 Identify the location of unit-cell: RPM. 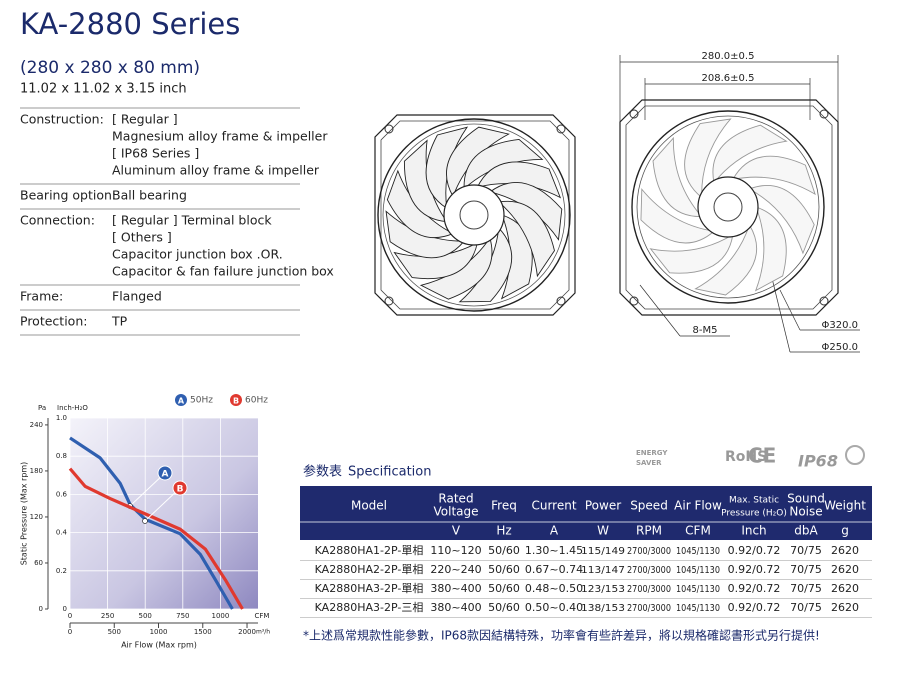
(649, 531).